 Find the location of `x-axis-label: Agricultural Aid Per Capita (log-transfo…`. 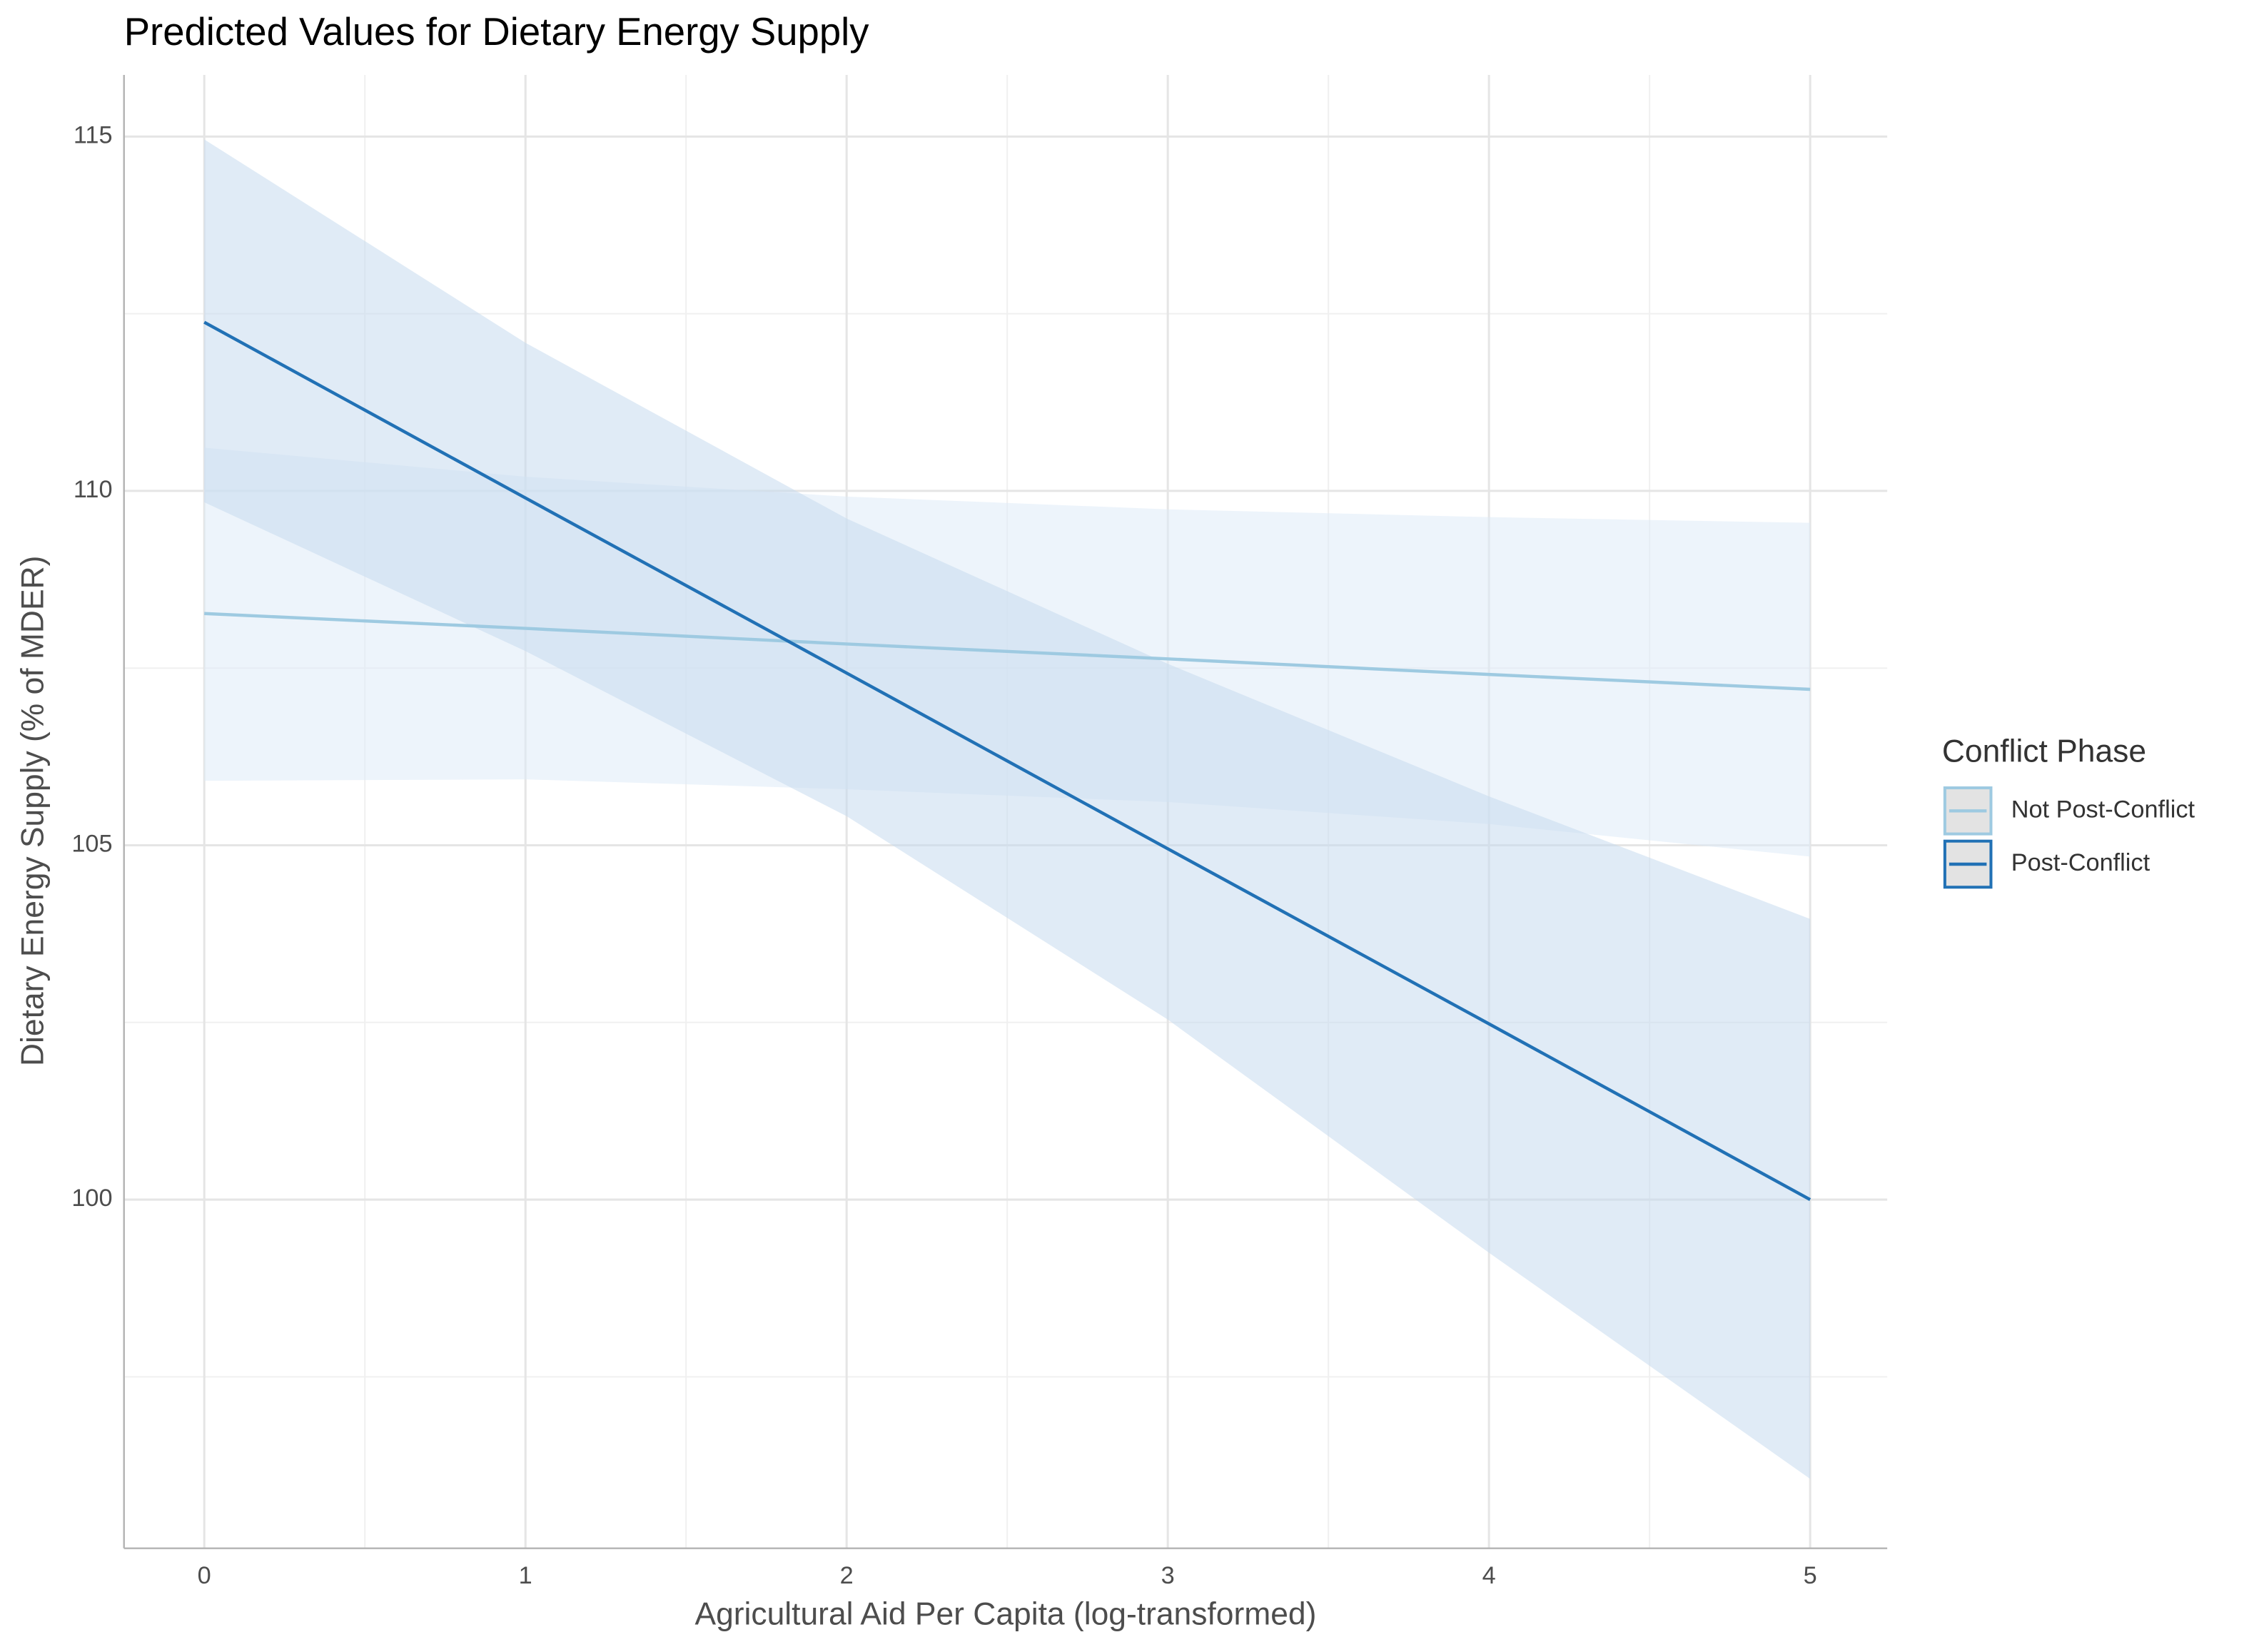

x-axis-label: Agricultural Aid Per Capita (log-transfo… is located at coordinates (1005, 1613).